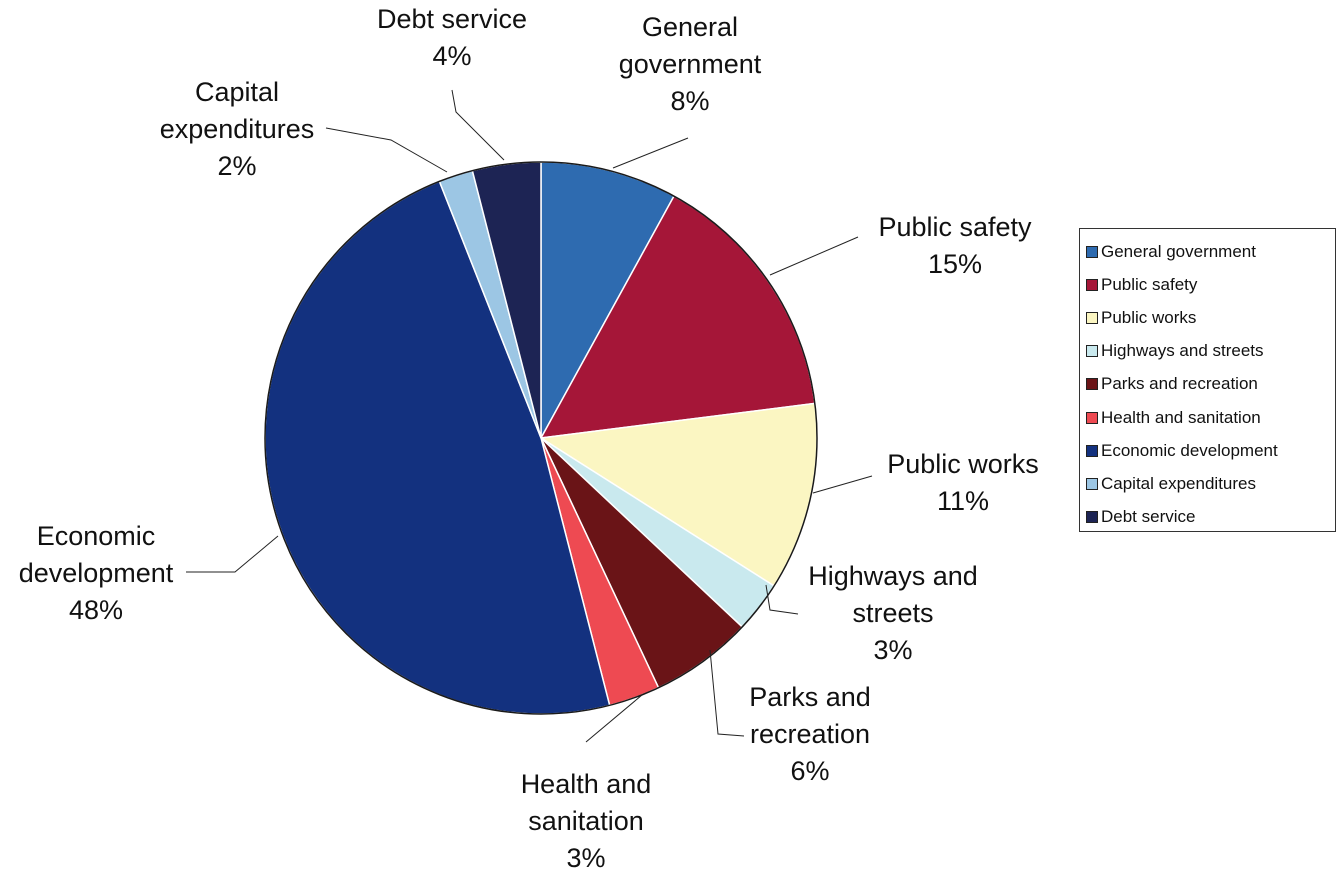 The width and height of the screenshot is (1339, 869). Describe the element at coordinates (782, 599) in the screenshot. I see `leader-line-highways-and-streets` at that location.